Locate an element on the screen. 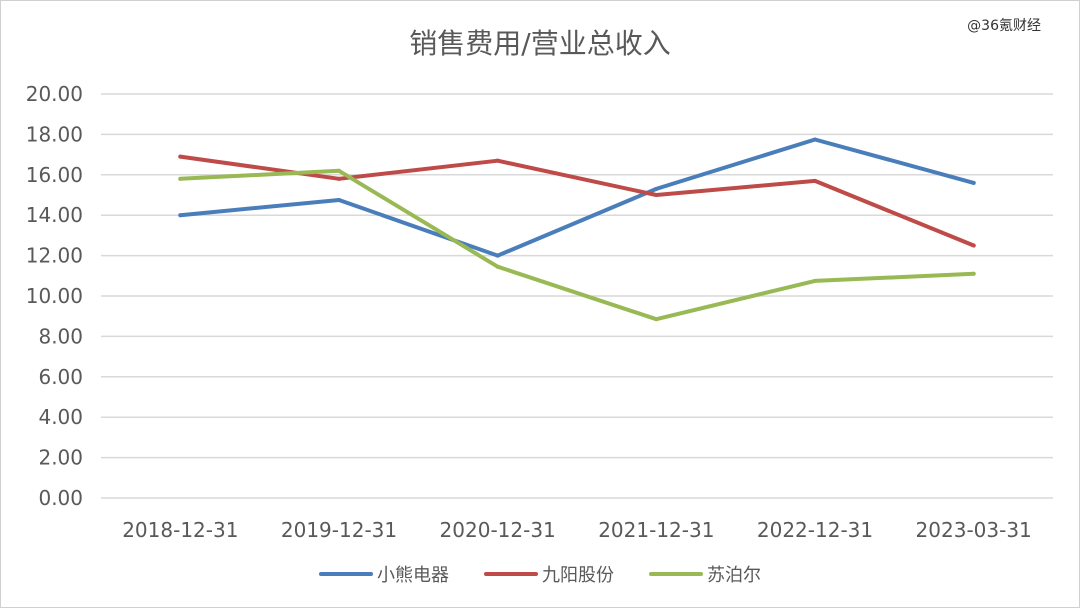  x-tick-label: 2022-12-31 is located at coordinates (815, 530).